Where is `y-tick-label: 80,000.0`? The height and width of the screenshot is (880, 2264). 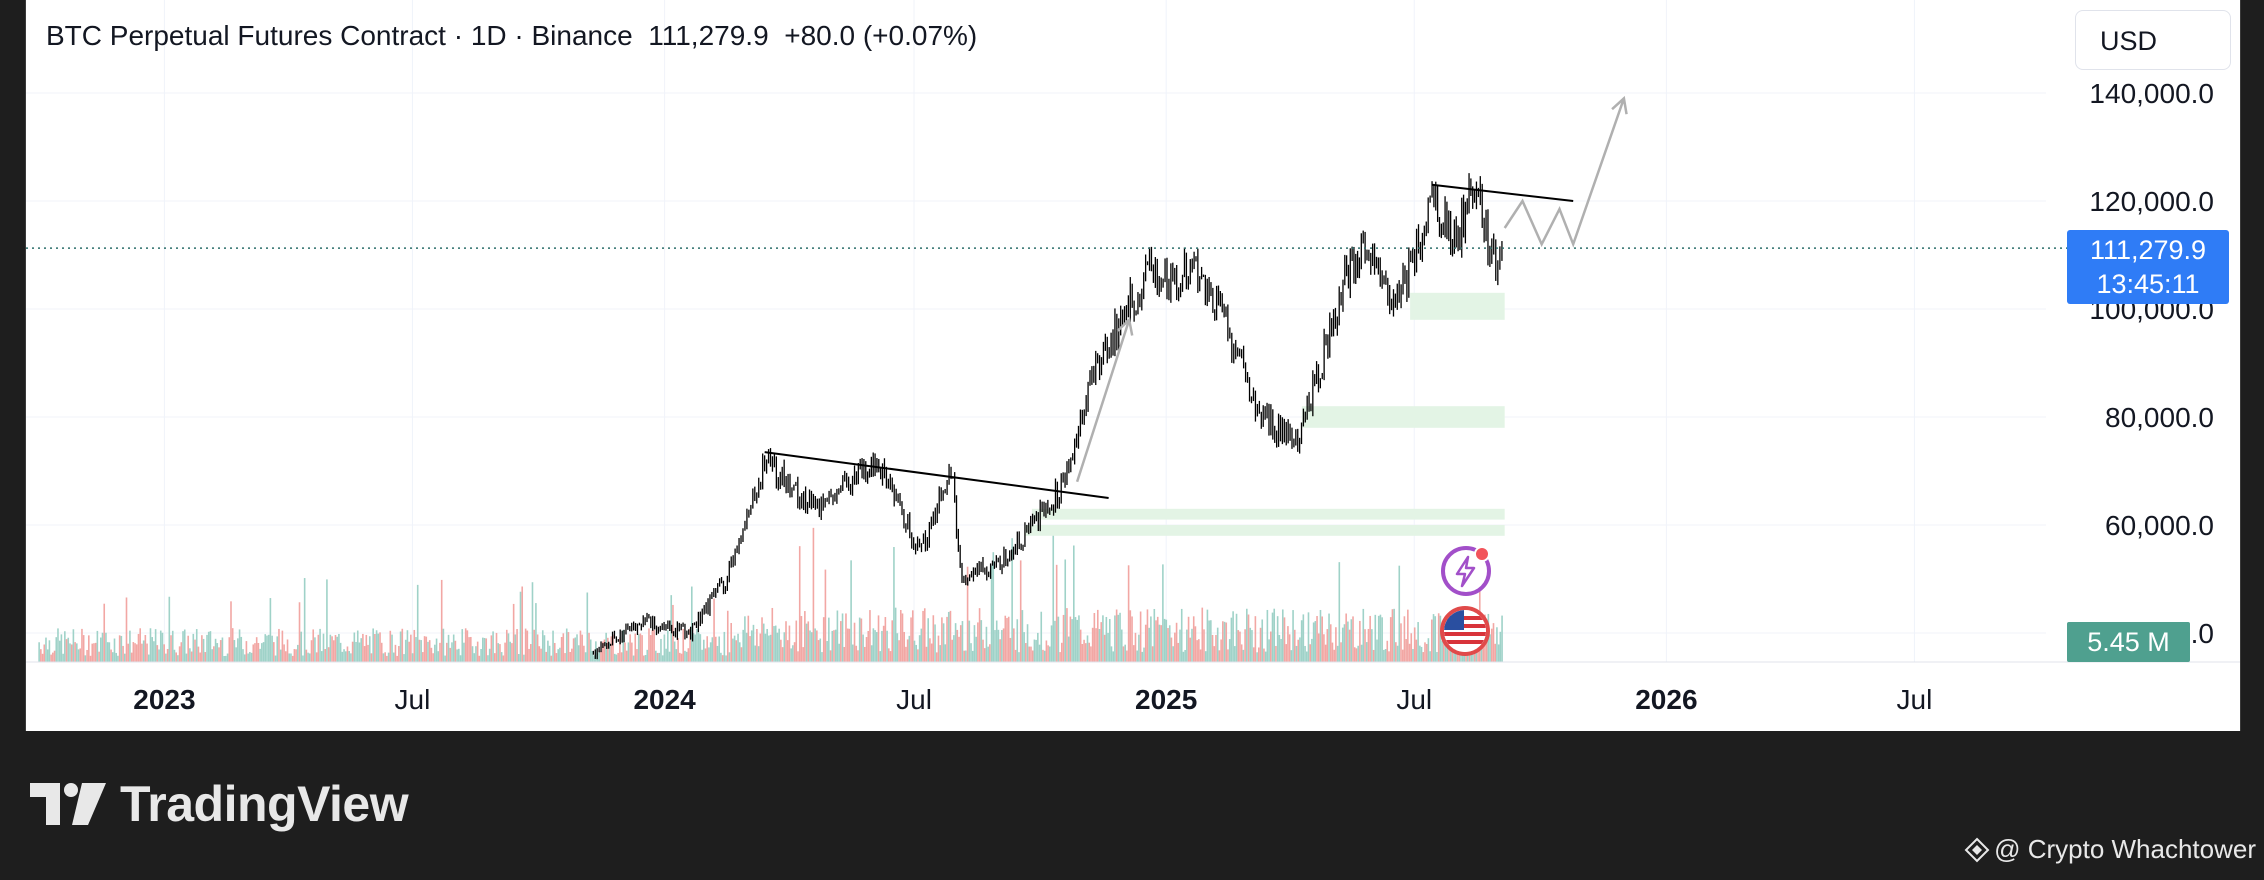
y-tick-label: 80,000.0 is located at coordinates (2159, 417).